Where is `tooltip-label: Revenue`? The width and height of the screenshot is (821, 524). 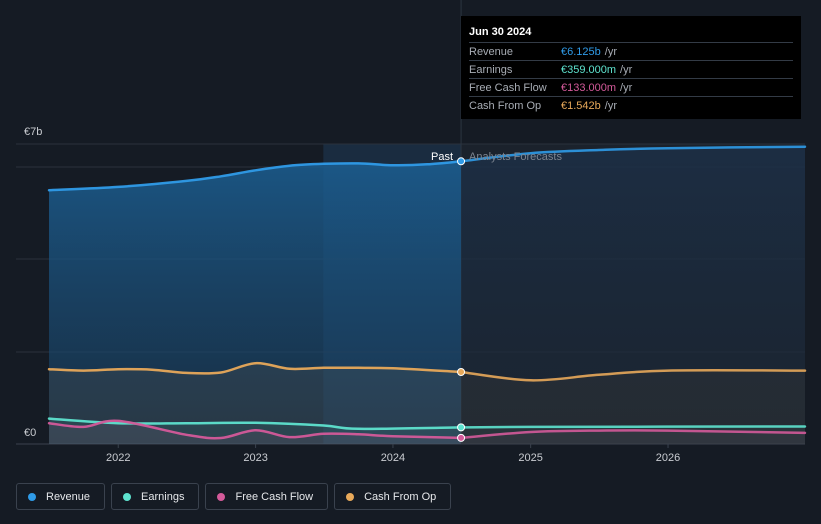
tooltip-label: Revenue is located at coordinates (491, 51).